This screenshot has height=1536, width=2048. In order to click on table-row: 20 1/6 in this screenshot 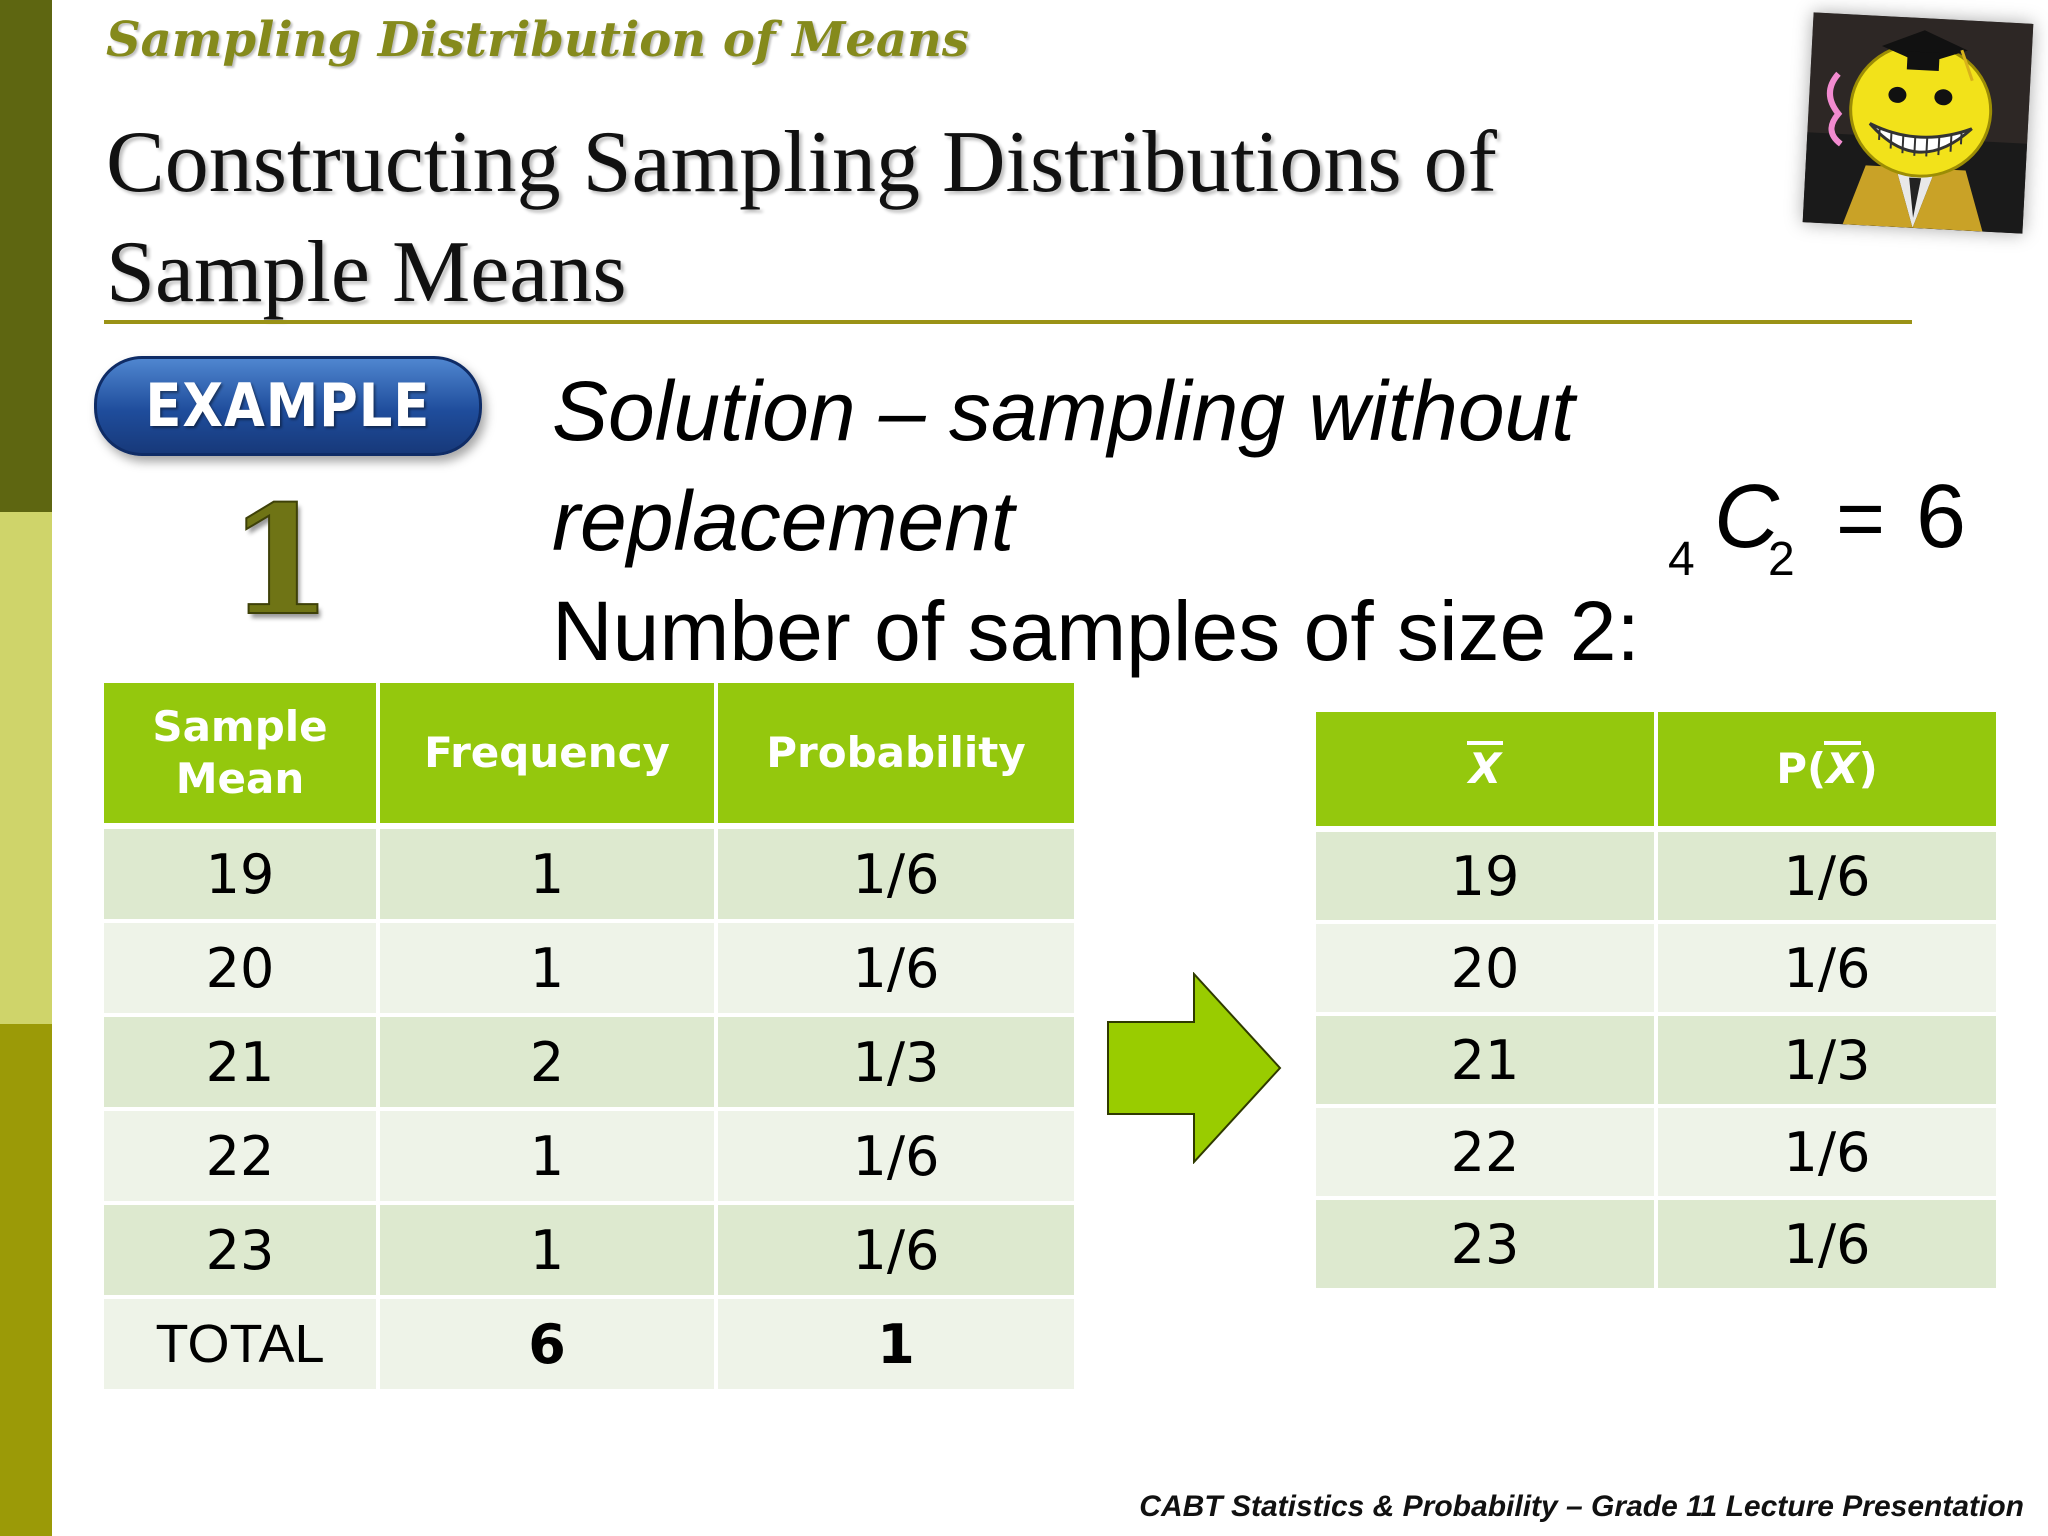, I will do `click(1656, 970)`.